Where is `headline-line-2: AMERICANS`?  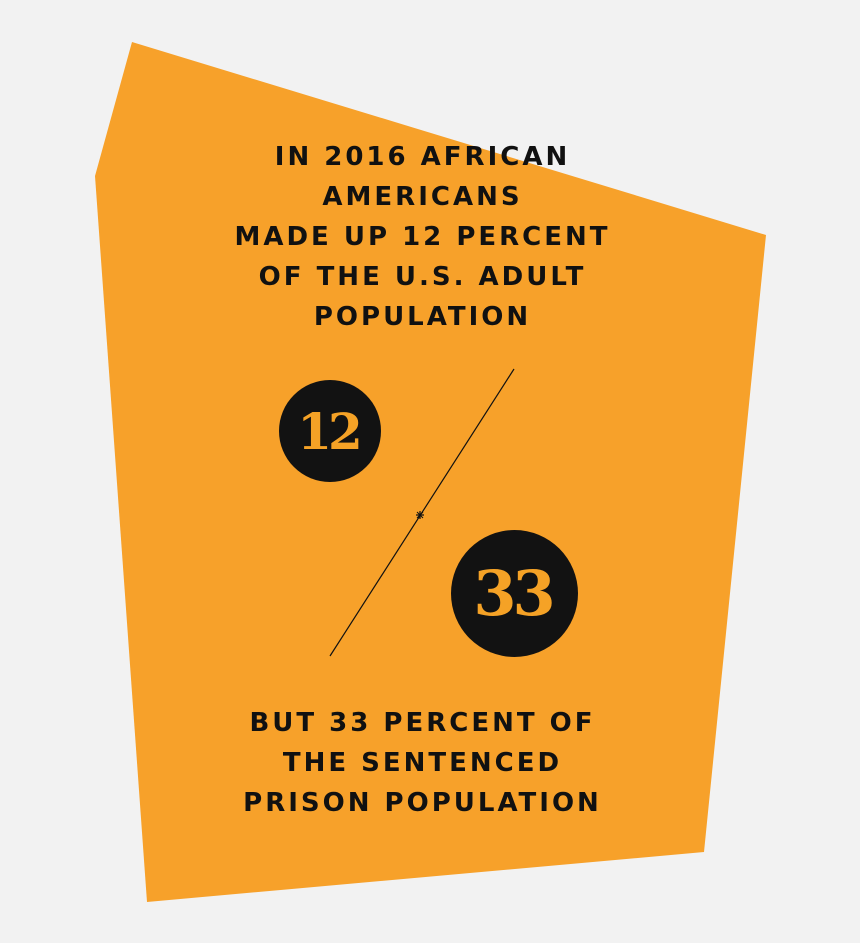 headline-line-2: AMERICANS is located at coordinates (422, 197).